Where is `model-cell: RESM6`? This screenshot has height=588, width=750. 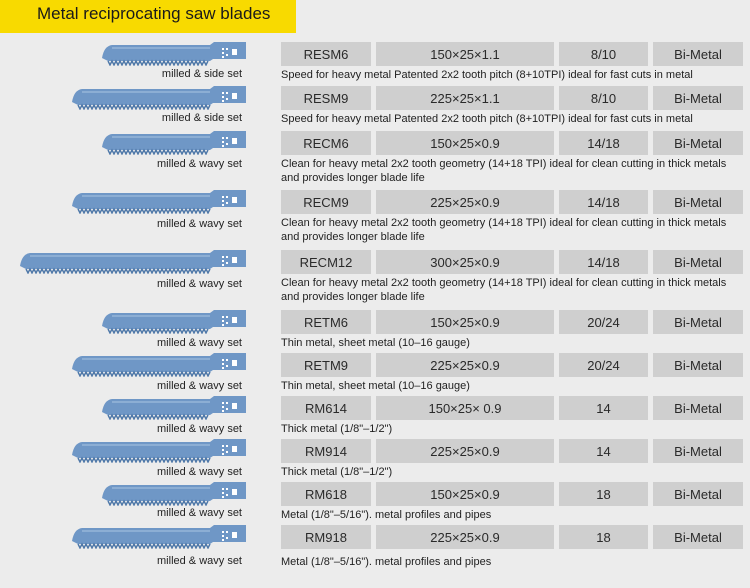
model-cell: RESM6 is located at coordinates (326, 54).